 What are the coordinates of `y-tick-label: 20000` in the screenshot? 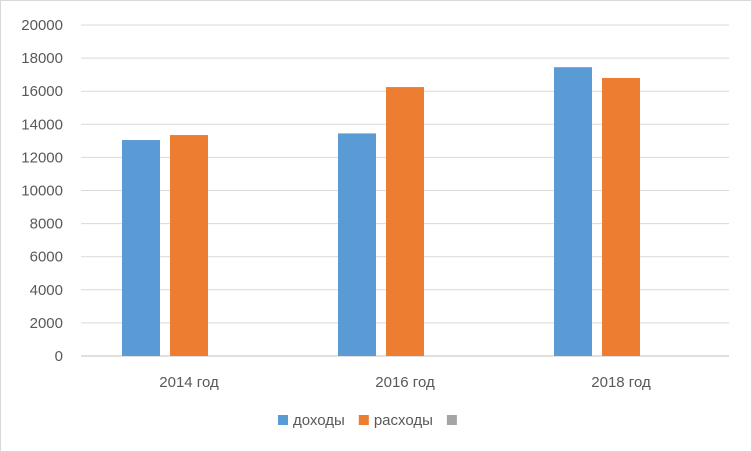 It's located at (42, 25).